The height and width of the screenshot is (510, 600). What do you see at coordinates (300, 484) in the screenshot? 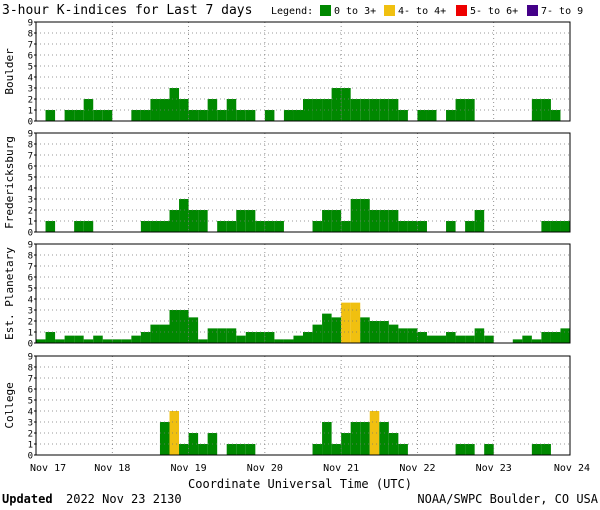
I see `x-axis-label: Coordinate Universal Time (UTC)` at bounding box center [300, 484].